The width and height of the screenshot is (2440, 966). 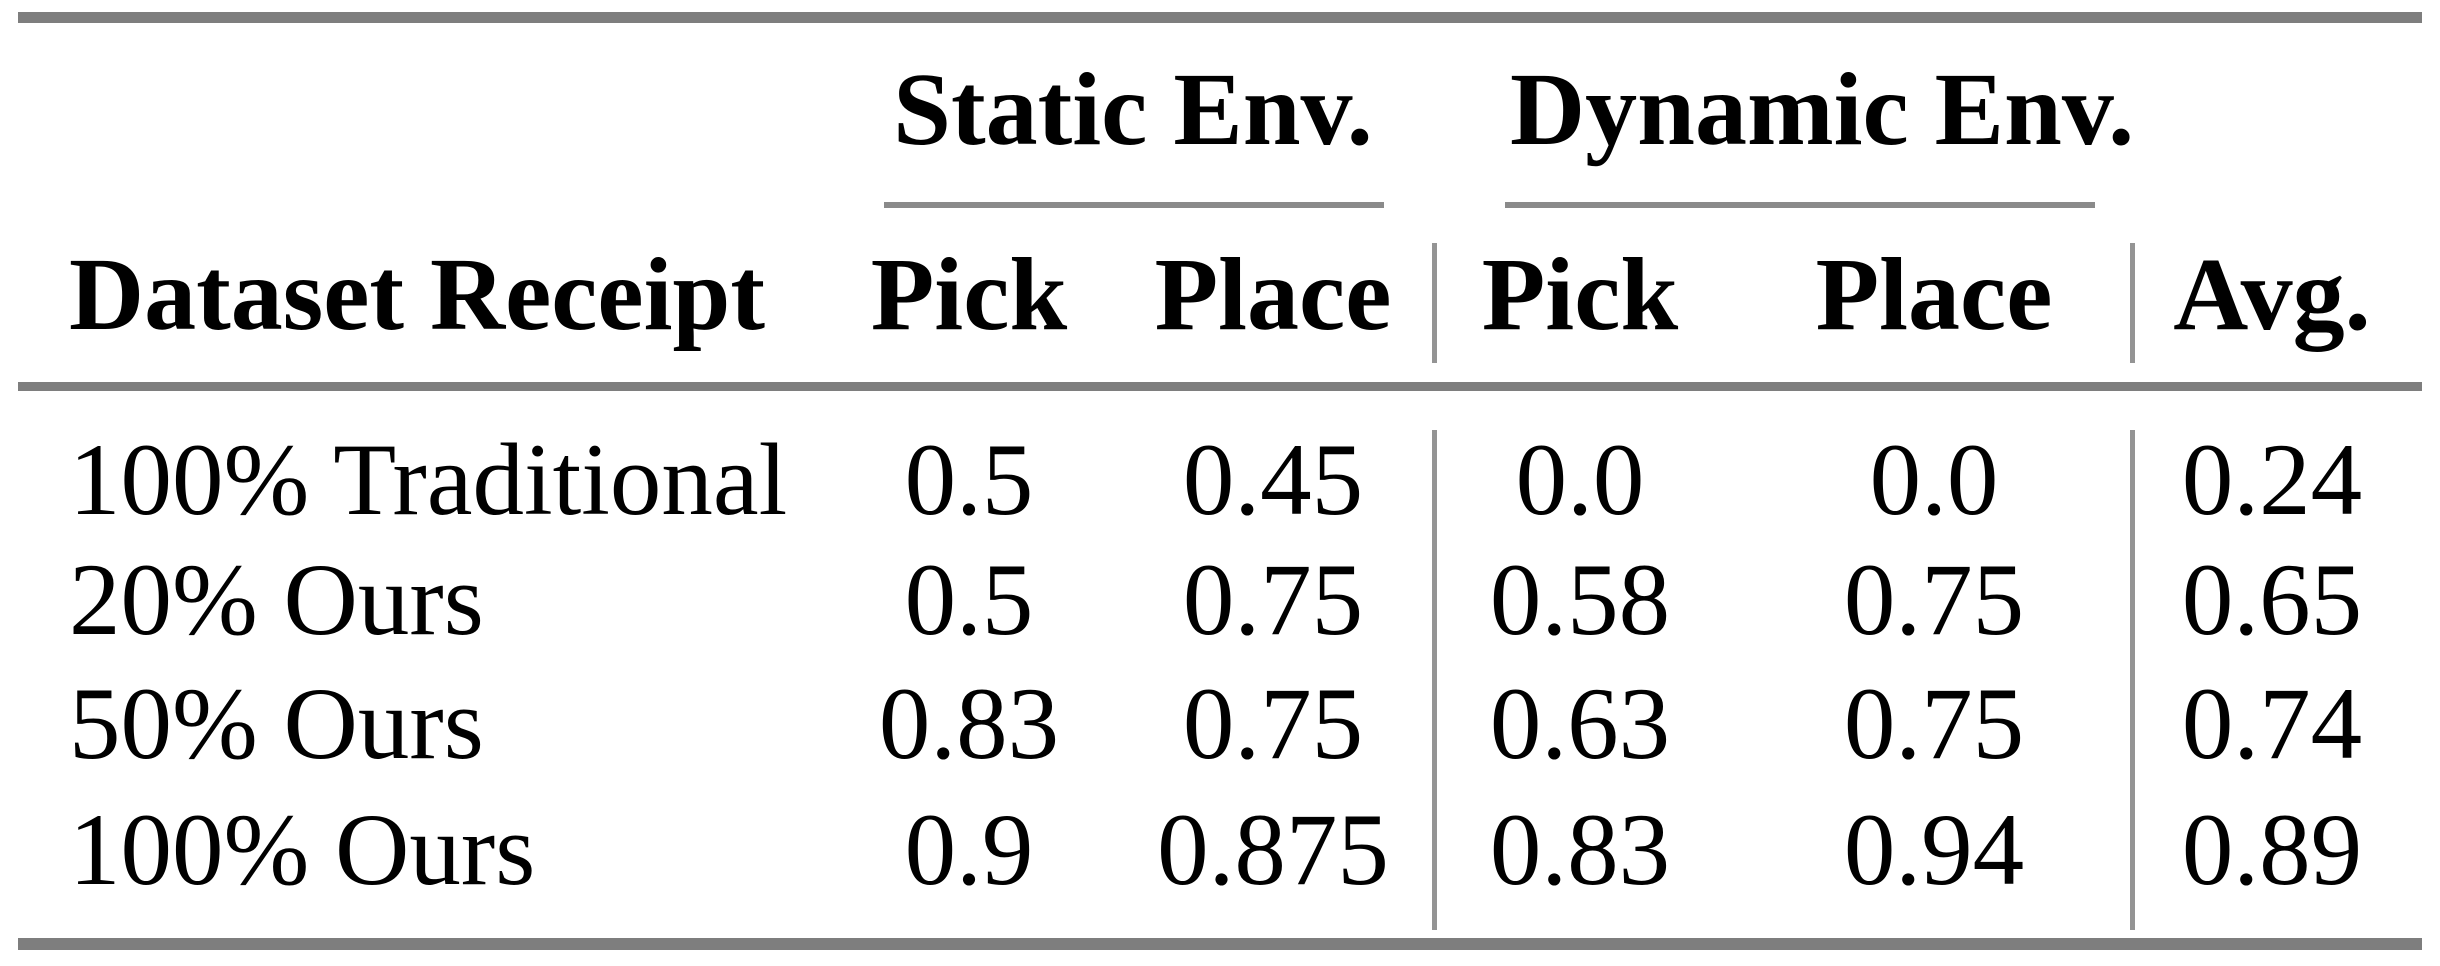 What do you see at coordinates (1434, 303) in the screenshot?
I see `separator-static-dynamic-header` at bounding box center [1434, 303].